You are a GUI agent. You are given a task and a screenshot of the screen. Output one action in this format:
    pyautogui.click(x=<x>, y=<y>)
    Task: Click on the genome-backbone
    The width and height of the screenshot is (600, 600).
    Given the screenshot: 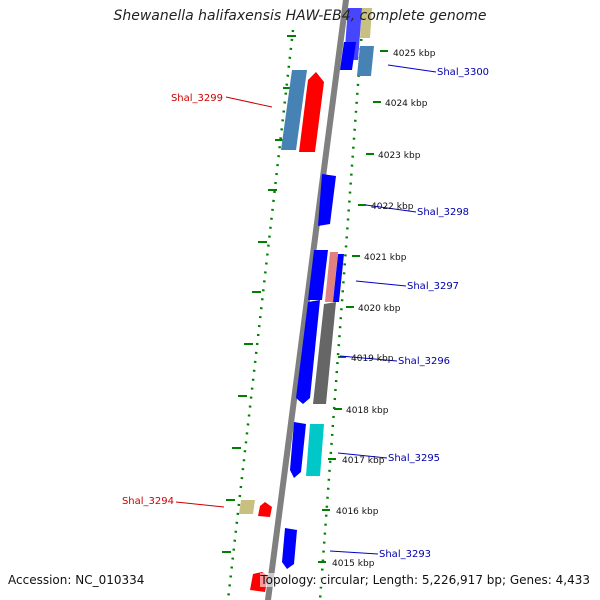 What is the action you would take?
    pyautogui.click(x=307, y=300)
    